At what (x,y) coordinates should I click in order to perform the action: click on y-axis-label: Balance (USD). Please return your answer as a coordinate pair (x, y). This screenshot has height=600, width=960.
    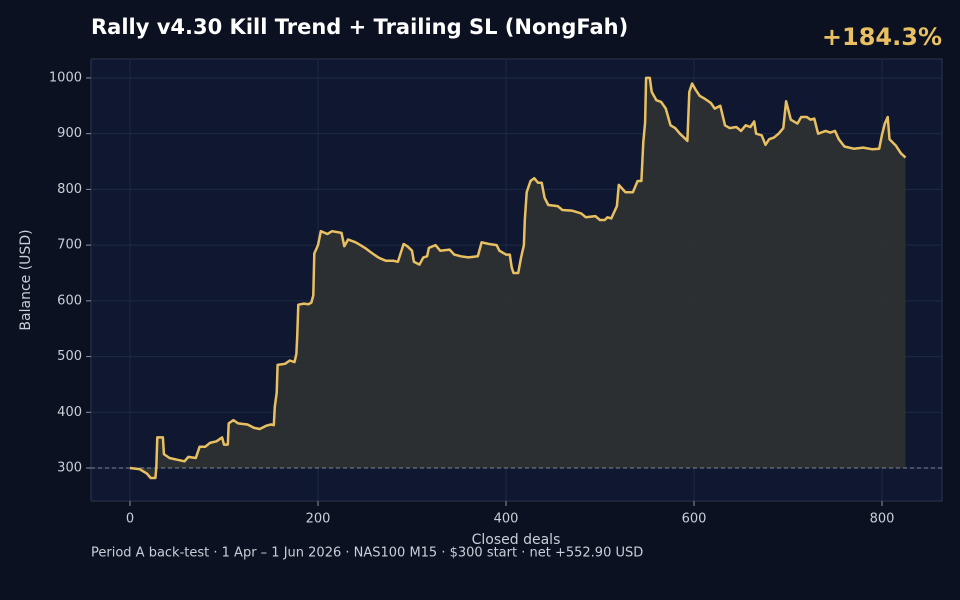
    Looking at the image, I should click on (26, 279).